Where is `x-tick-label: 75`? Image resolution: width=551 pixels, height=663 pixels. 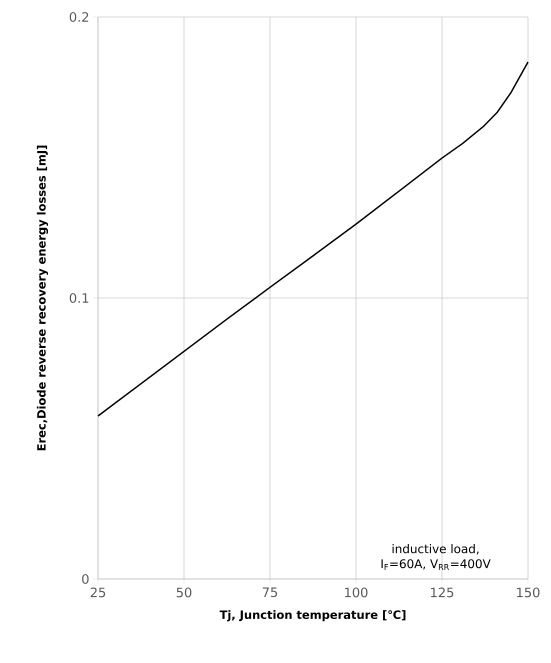
x-tick-label: 75 is located at coordinates (270, 593).